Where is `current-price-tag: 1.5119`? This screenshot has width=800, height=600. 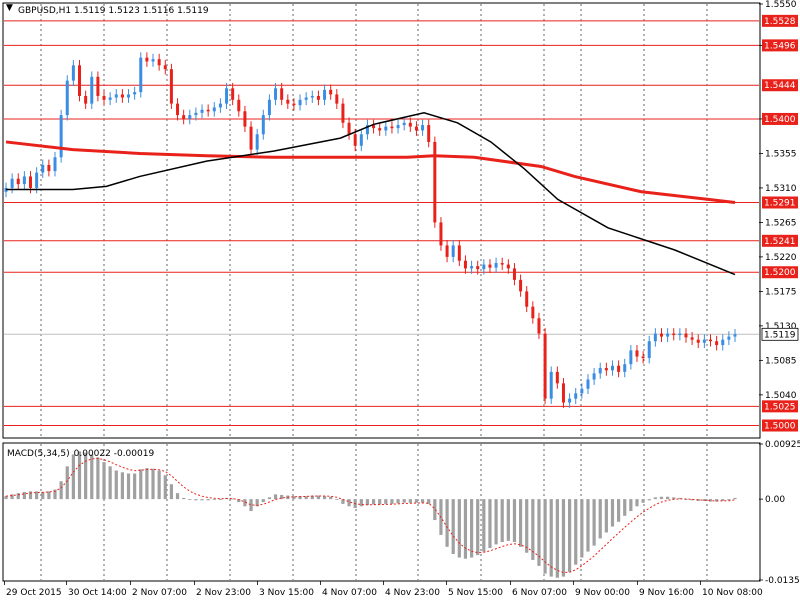
current-price-tag: 1.5119 is located at coordinates (780, 334).